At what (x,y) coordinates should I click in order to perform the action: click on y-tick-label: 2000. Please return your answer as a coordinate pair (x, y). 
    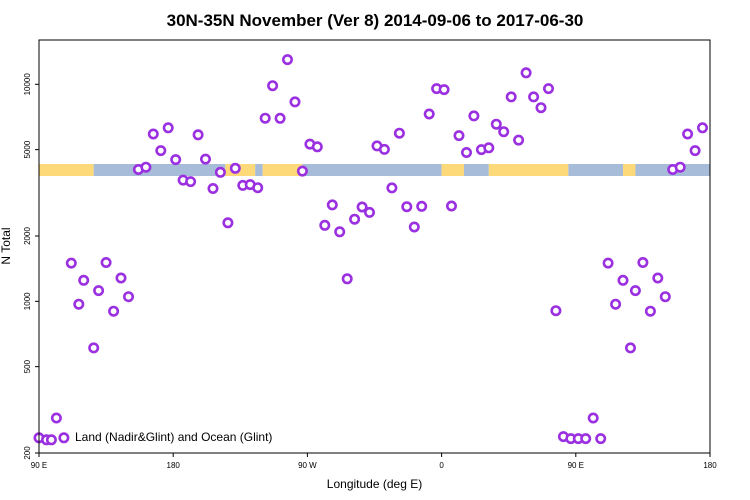
    Looking at the image, I should click on (27, 236).